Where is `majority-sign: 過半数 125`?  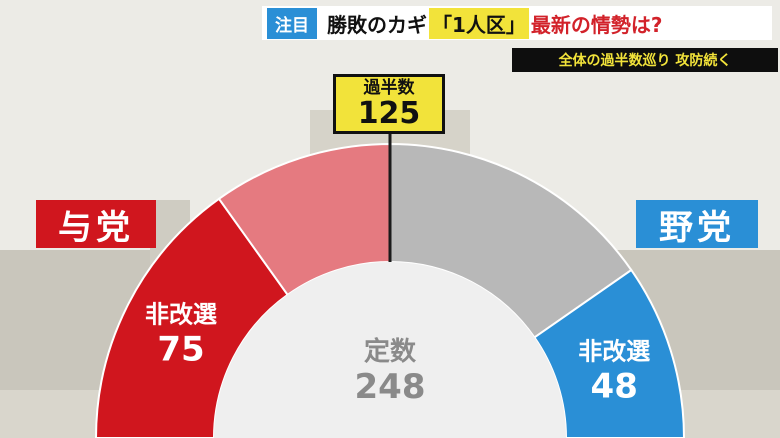
majority-sign: 過半数 125 is located at coordinates (389, 104).